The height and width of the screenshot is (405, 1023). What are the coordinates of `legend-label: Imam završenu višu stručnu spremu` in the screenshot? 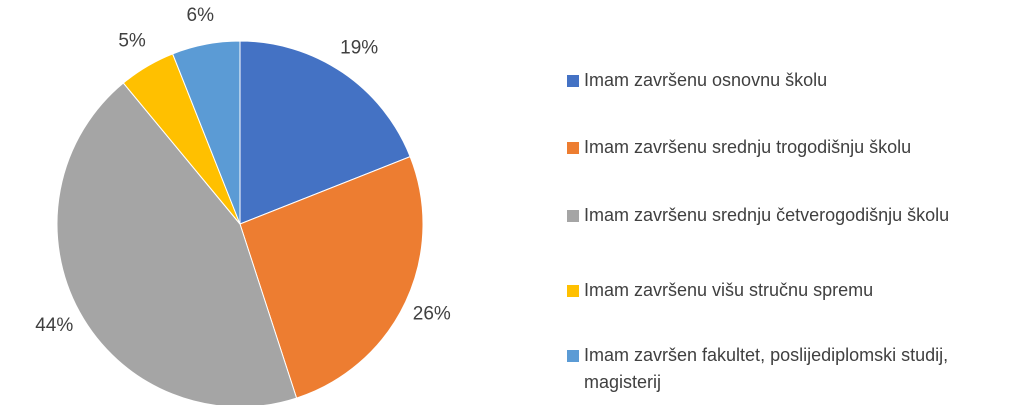 It's located at (729, 290).